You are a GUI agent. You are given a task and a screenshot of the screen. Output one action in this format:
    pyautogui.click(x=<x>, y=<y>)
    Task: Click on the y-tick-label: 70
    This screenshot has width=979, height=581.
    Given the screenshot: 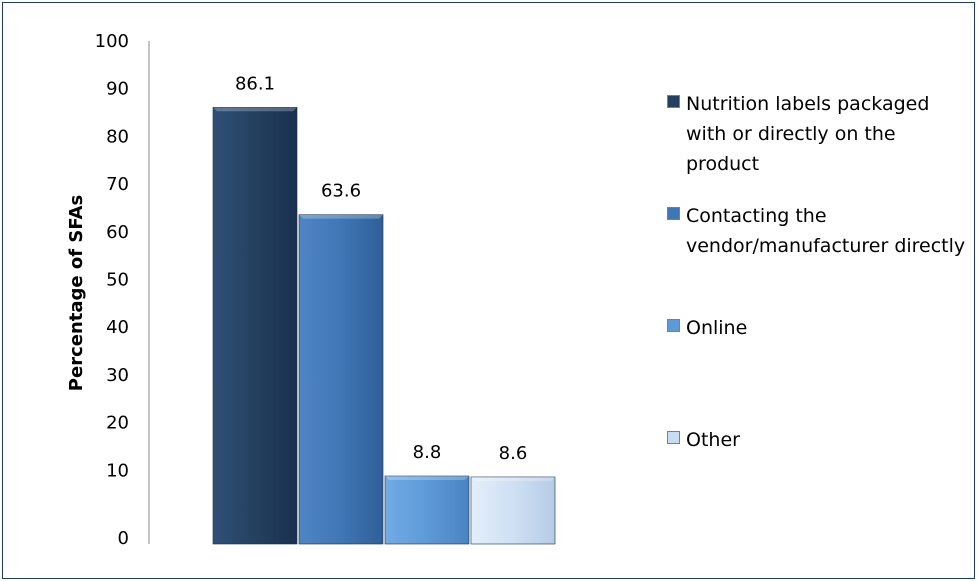 What is the action you would take?
    pyautogui.click(x=117, y=184)
    